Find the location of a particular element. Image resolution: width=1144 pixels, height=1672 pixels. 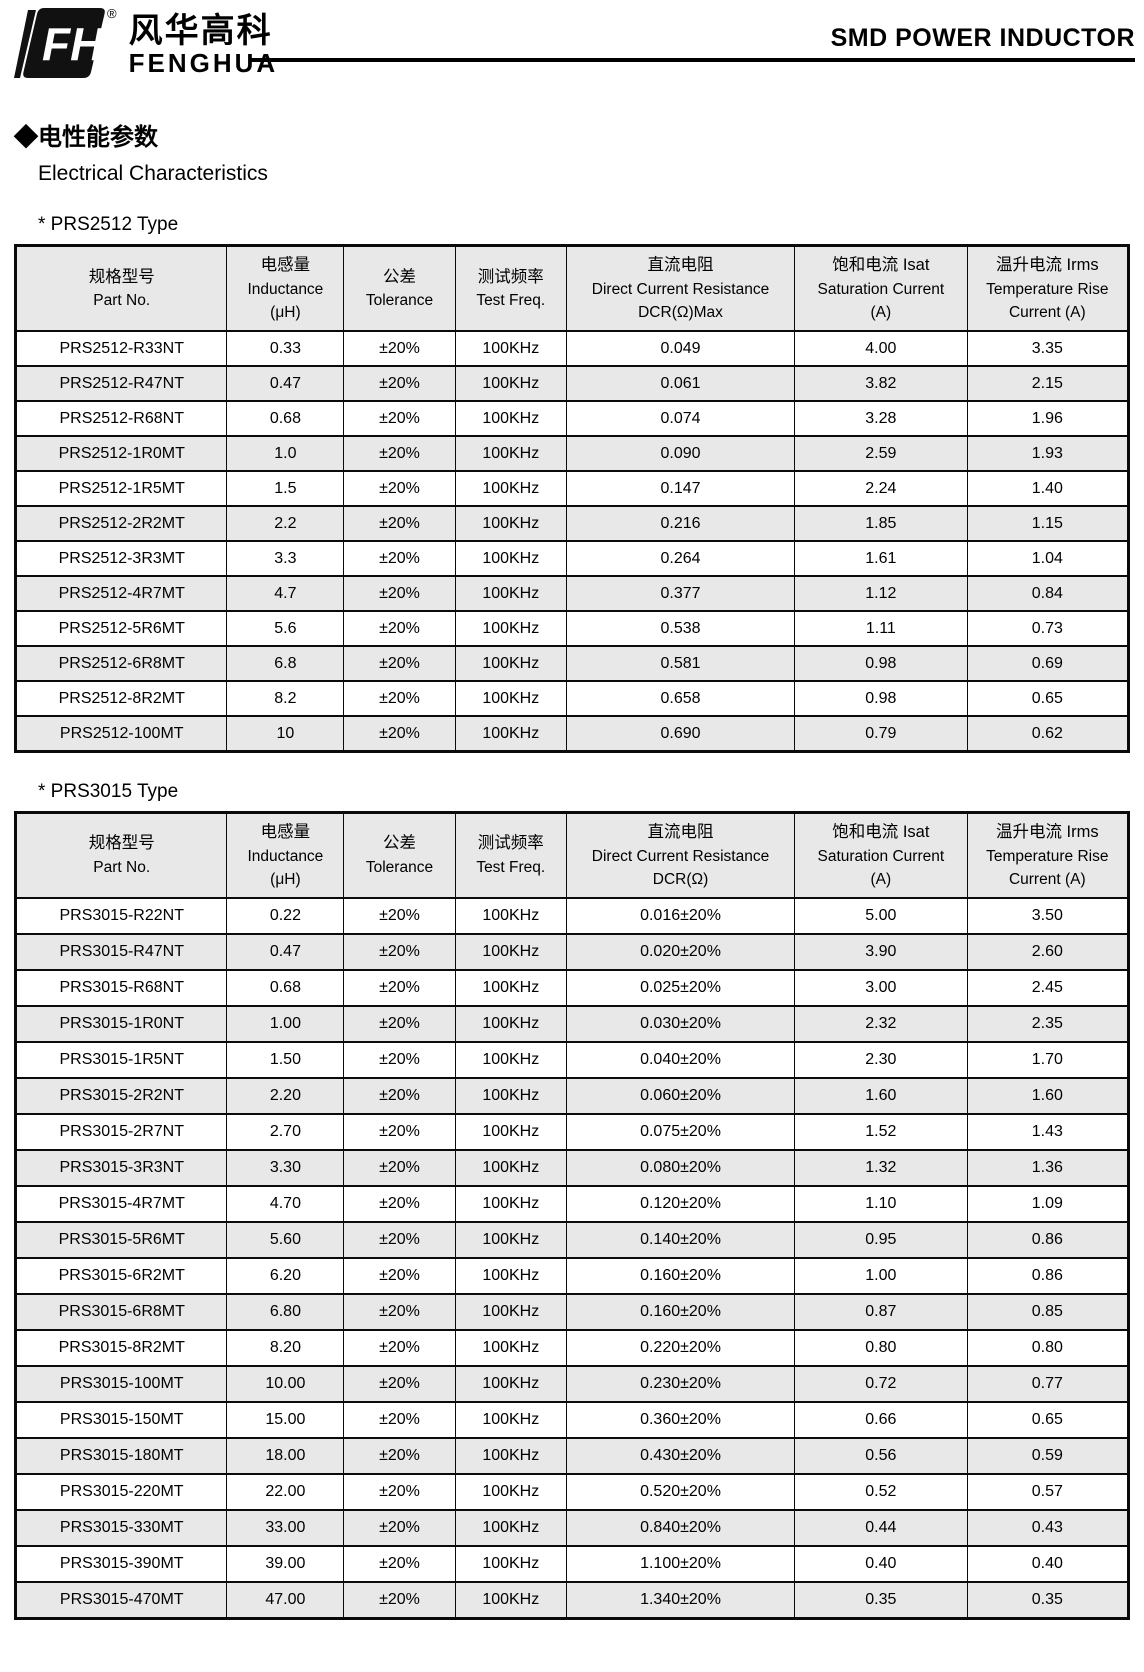

table-row: PRS2512-2R2MT 2.2 ±20% 100KHz 0.216 1.85 1.15 is located at coordinates (572, 524).